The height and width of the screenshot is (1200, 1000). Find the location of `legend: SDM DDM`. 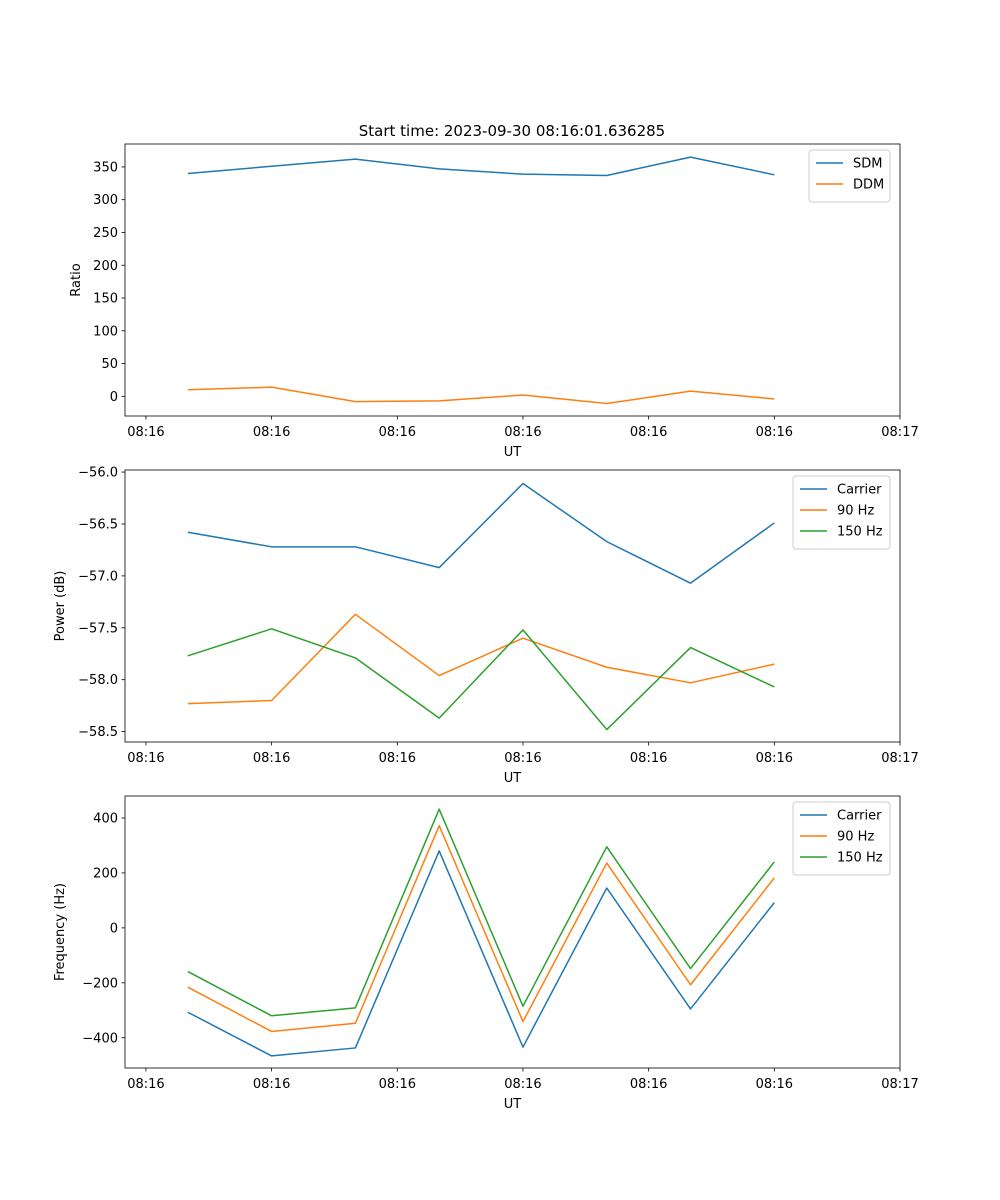

legend: SDM DDM is located at coordinates (849, 176).